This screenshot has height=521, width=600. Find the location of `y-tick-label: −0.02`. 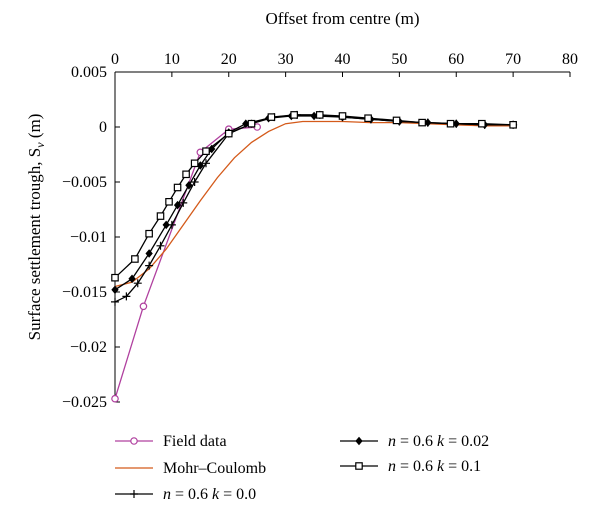

y-tick-label: −0.02 is located at coordinates (88, 347).